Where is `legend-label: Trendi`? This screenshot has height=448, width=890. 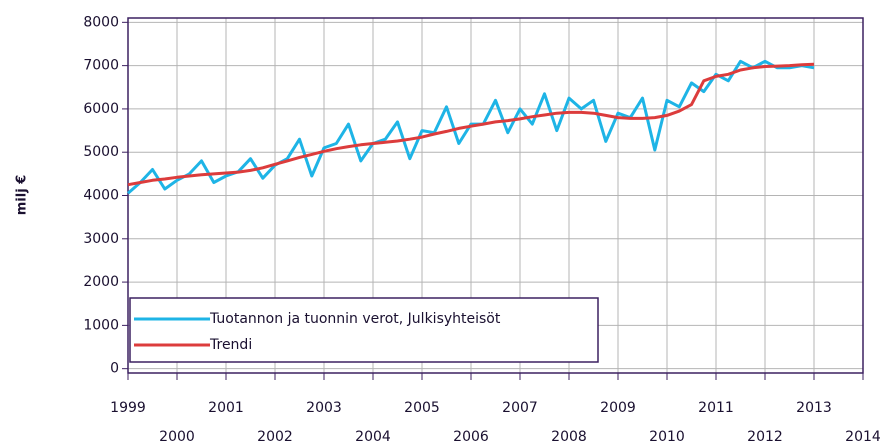 legend-label: Trendi is located at coordinates (230, 345).